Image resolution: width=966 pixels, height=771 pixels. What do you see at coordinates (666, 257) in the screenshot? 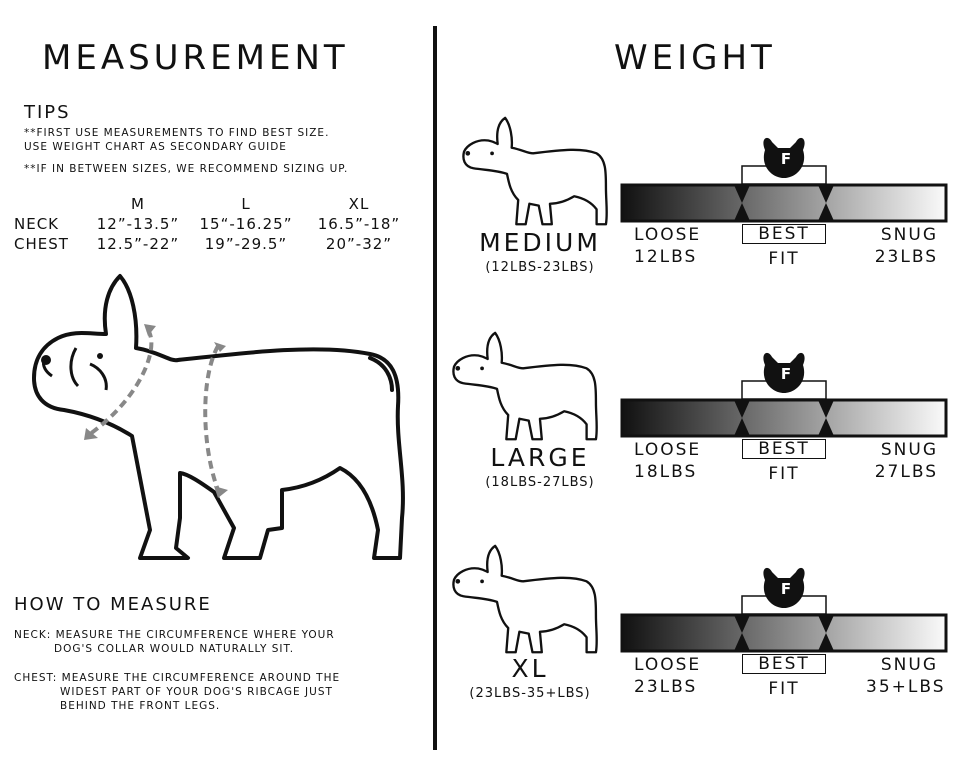
I see `loose-weight: 12LBS` at bounding box center [666, 257].